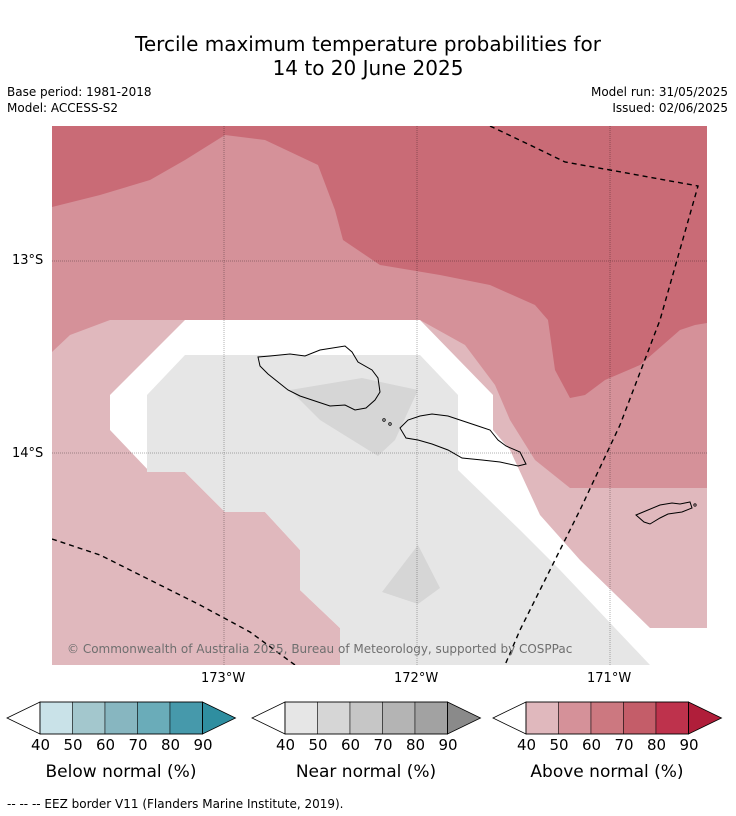  What do you see at coordinates (695, 505) in the screenshot?
I see `aunuu-island` at bounding box center [695, 505].